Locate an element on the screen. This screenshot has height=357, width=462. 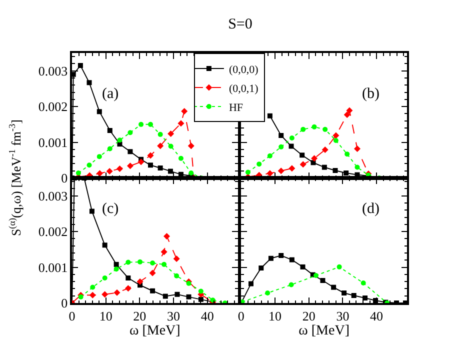
legend-label: HF is located at coordinates (236, 108).